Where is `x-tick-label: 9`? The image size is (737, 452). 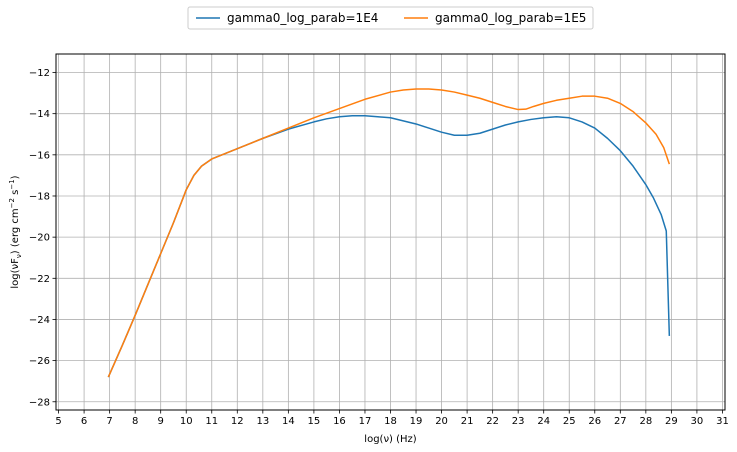 x-tick-label: 9 is located at coordinates (161, 421).